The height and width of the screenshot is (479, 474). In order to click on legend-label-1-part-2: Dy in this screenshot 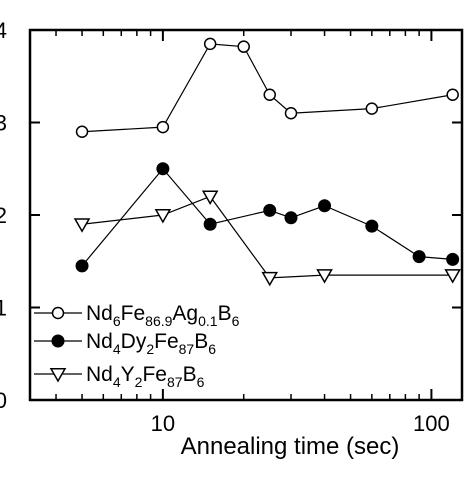, I will do `click(134, 341)`.